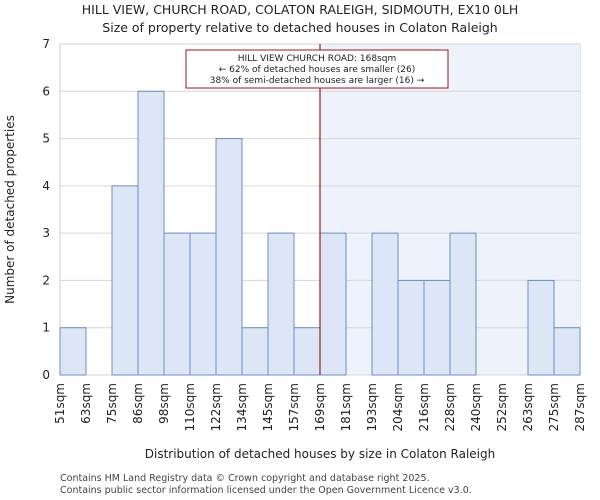 The height and width of the screenshot is (500, 600). Describe the element at coordinates (138, 403) in the screenshot. I see `x-tick-label: 86sqm` at that location.